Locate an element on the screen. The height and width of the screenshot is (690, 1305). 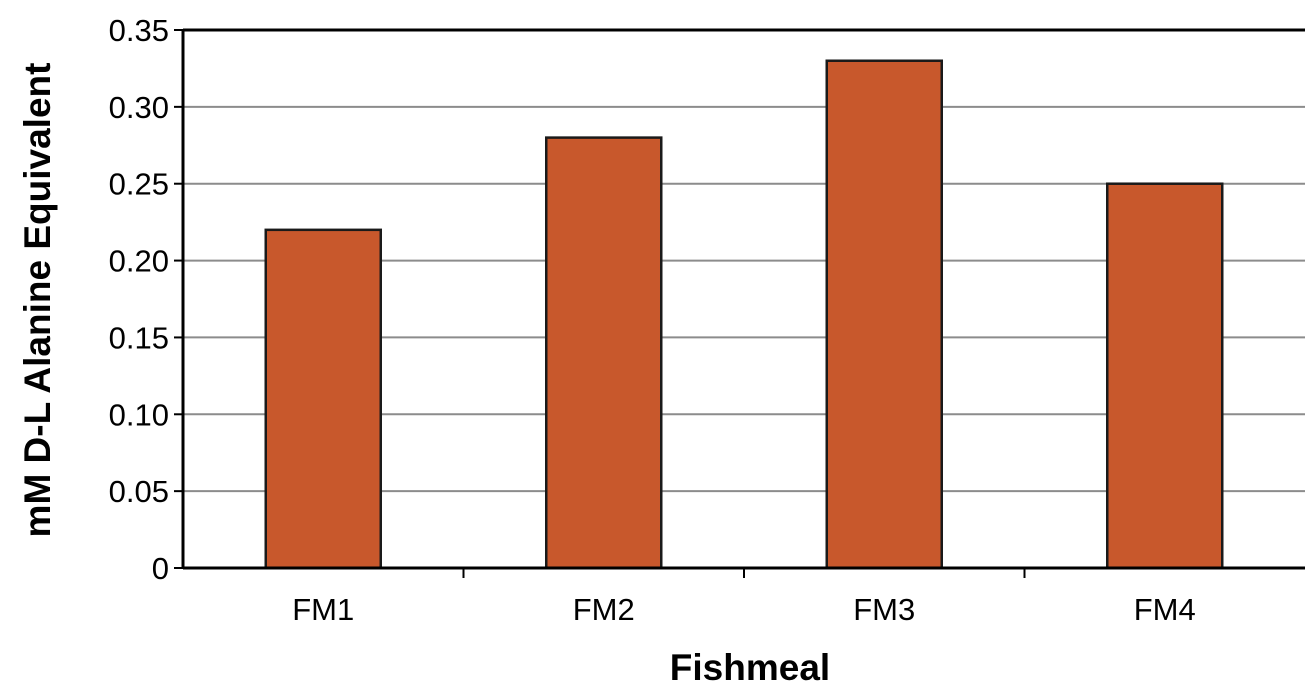
y-tick-label: 0.25 is located at coordinates (139, 184).